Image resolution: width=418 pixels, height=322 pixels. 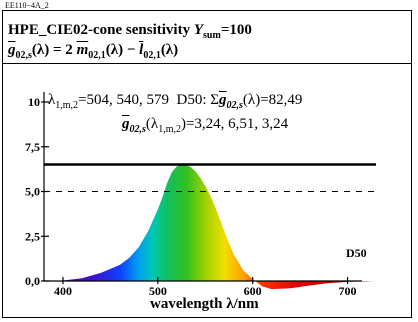 I want to click on y-tick-label-2: 5,0, so click(x=32, y=192).